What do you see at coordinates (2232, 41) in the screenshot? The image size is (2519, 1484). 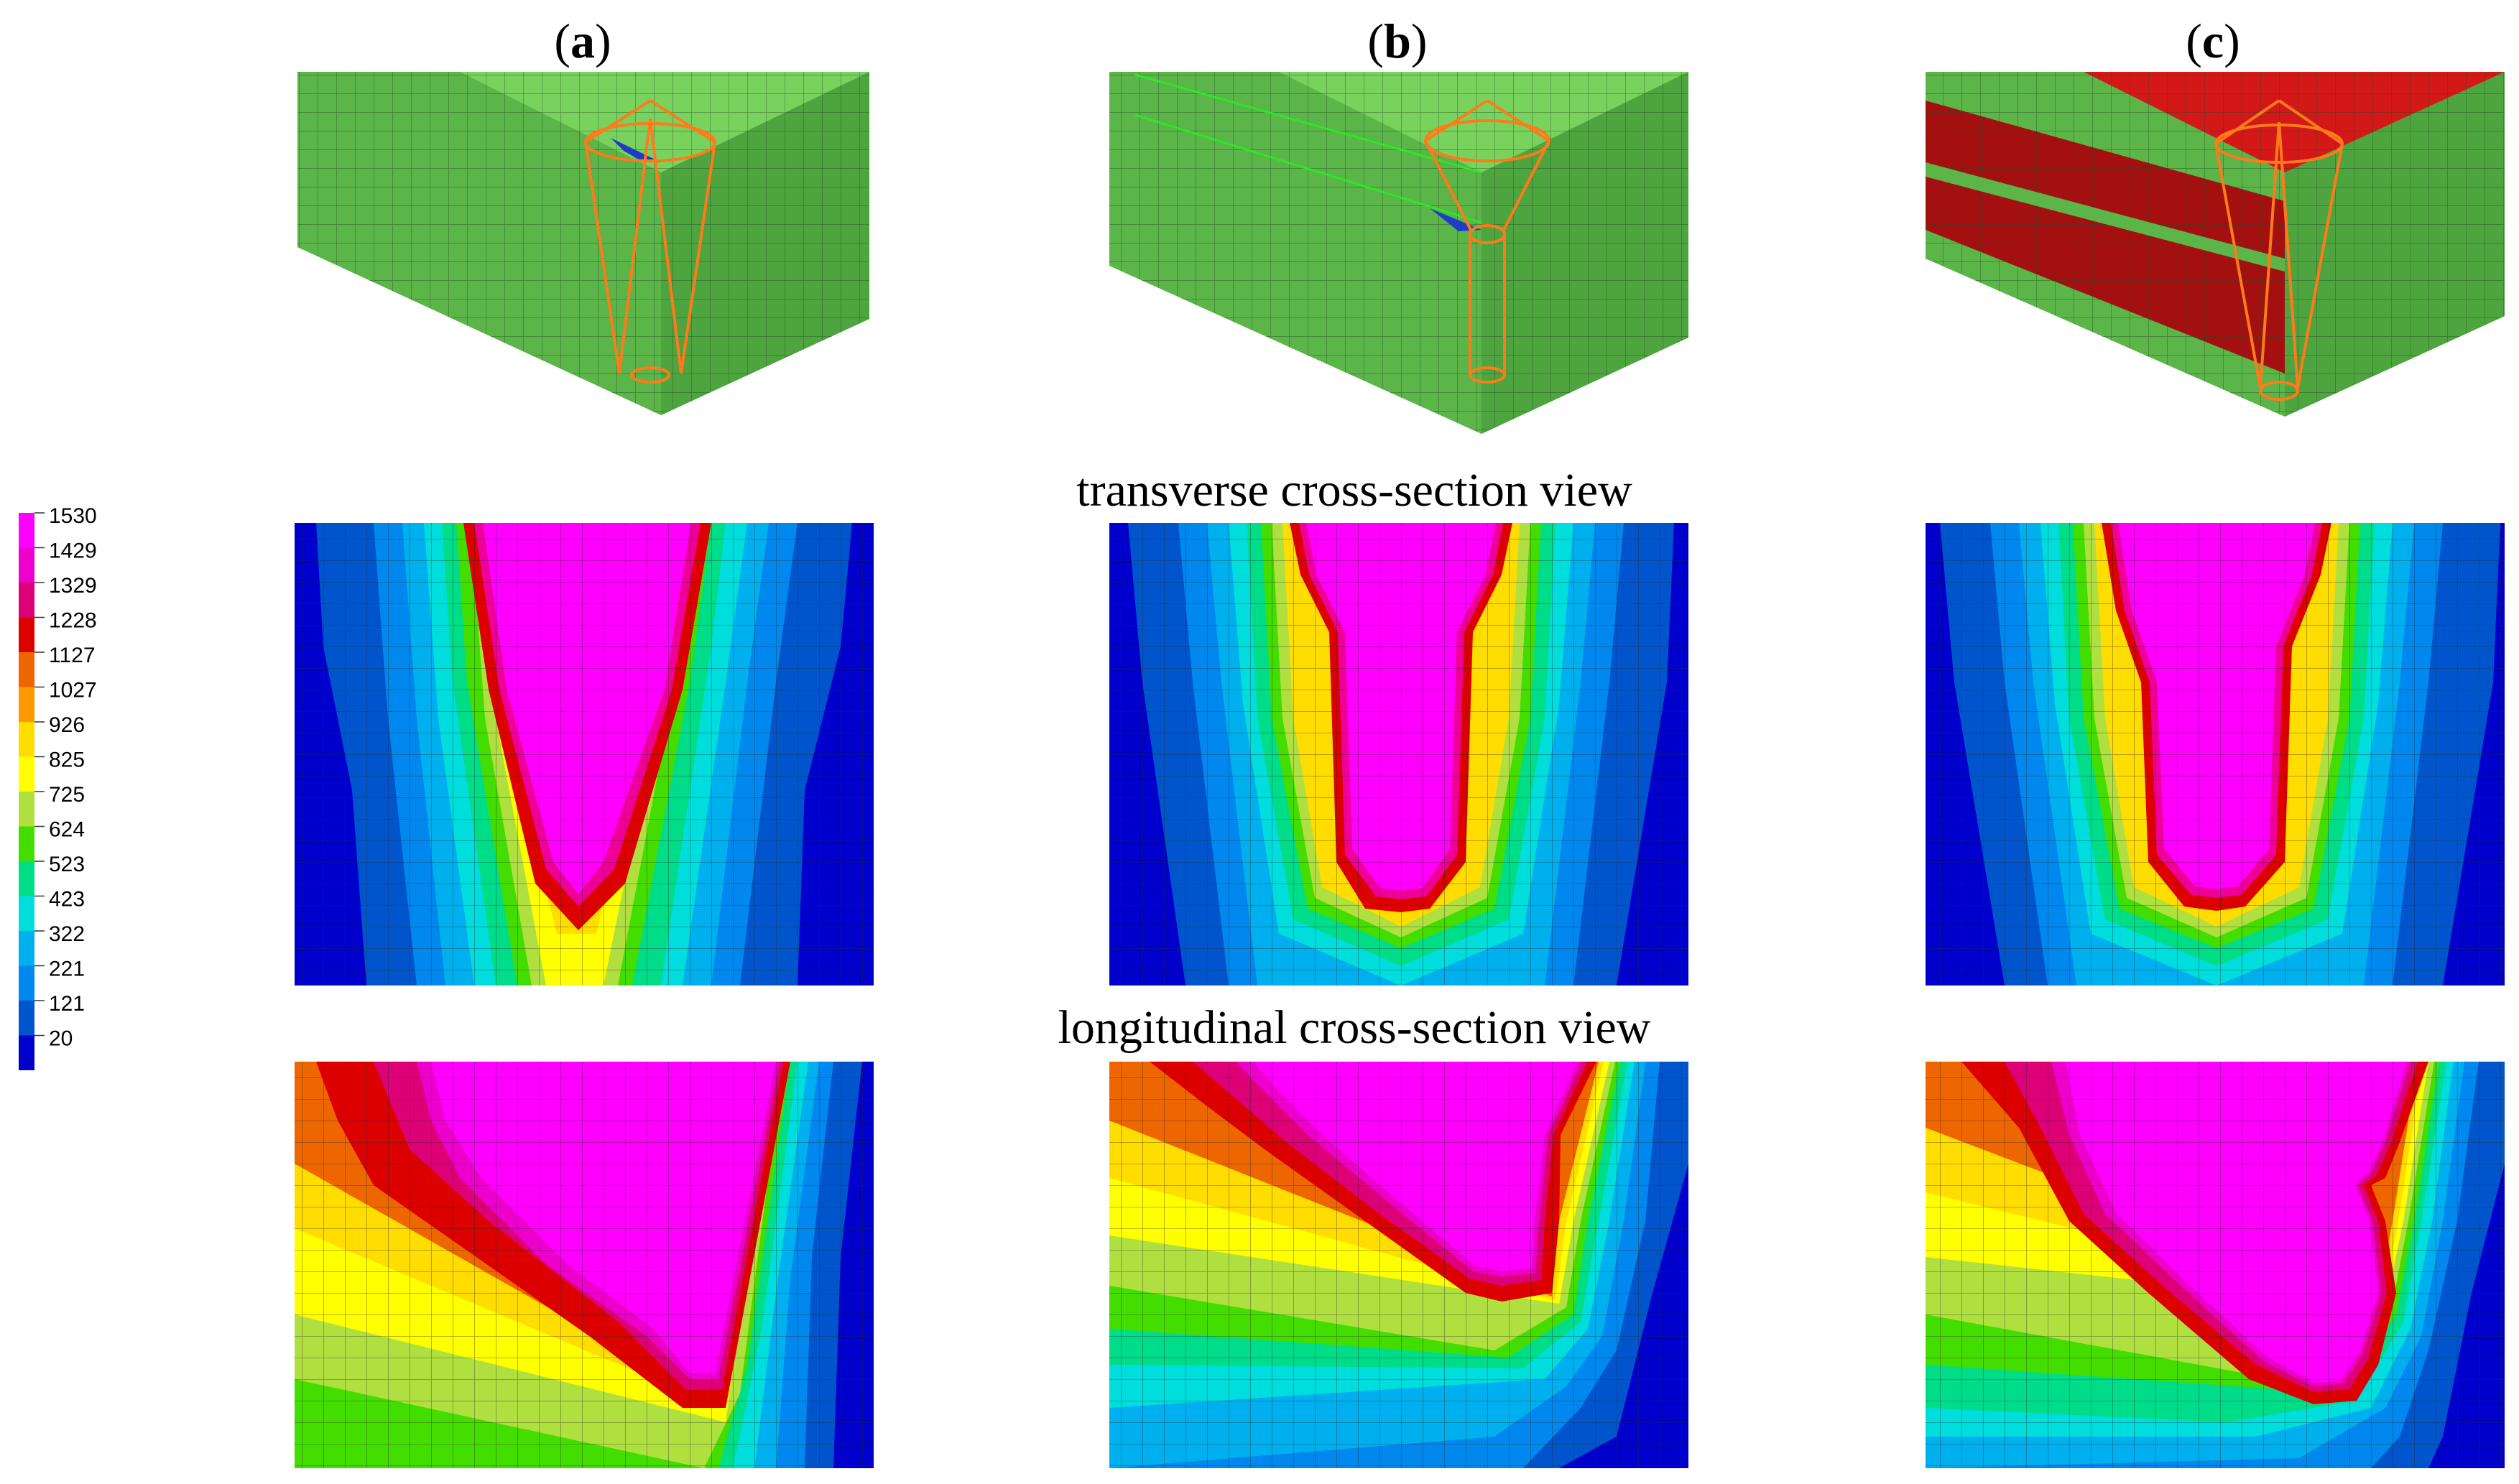 I see `panel-label-c-close: )` at bounding box center [2232, 41].